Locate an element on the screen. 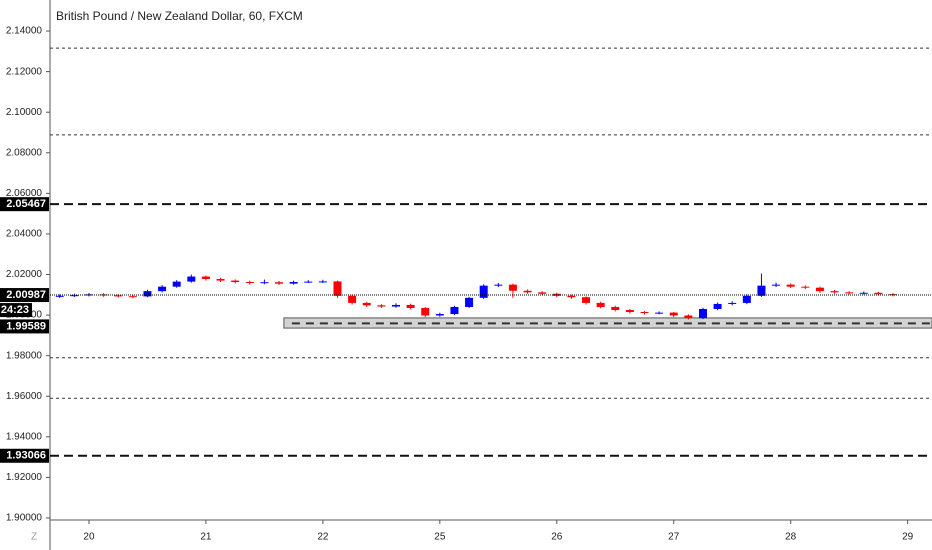  price-badge-label: 2.05467 is located at coordinates (26, 204).